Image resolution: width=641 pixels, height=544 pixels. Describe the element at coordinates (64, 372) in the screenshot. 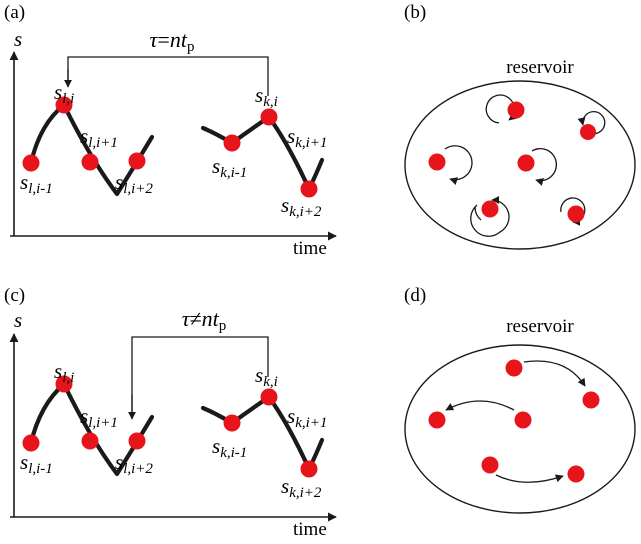

I see `panel-c-label-l-i: sl,i` at that location.